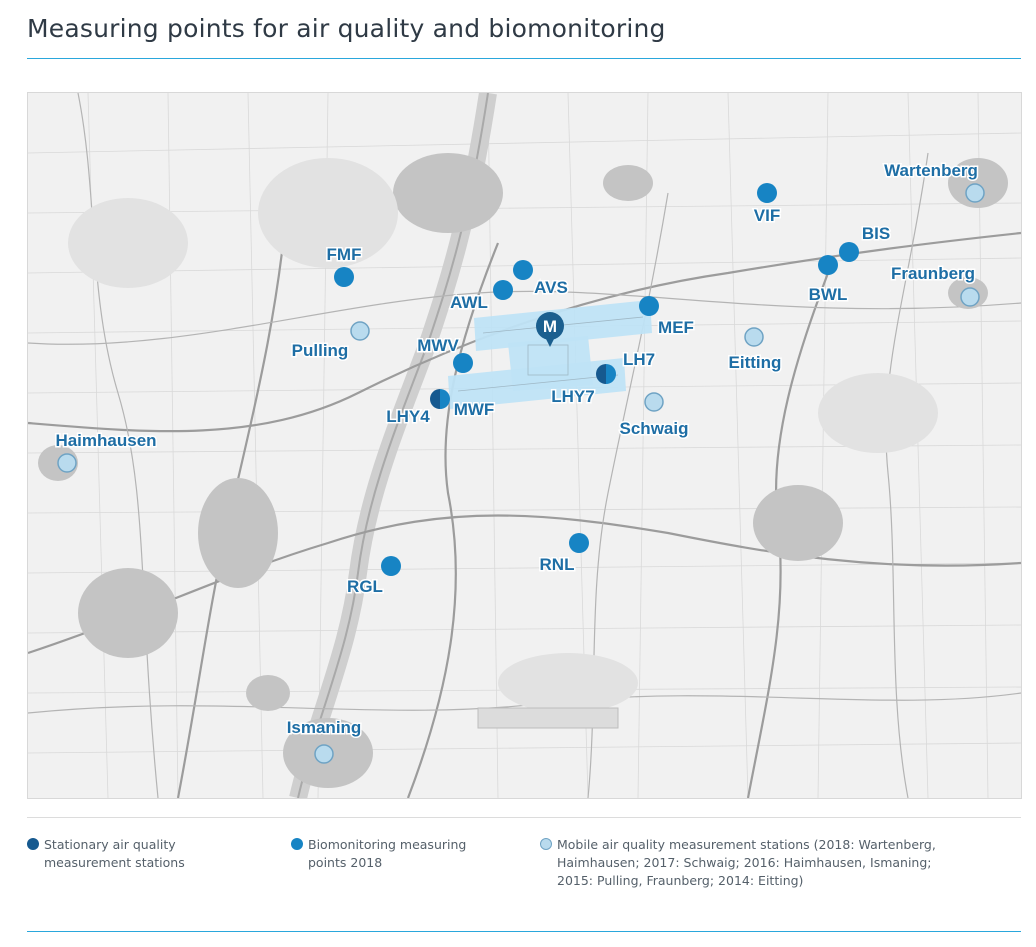 This screenshot has width=1036, height=947. Describe the element at coordinates (680, 880) in the screenshot. I see `legend-mobile-line3: 2015: Pulling, Fraunberg; 2014: Eitting)` at that location.